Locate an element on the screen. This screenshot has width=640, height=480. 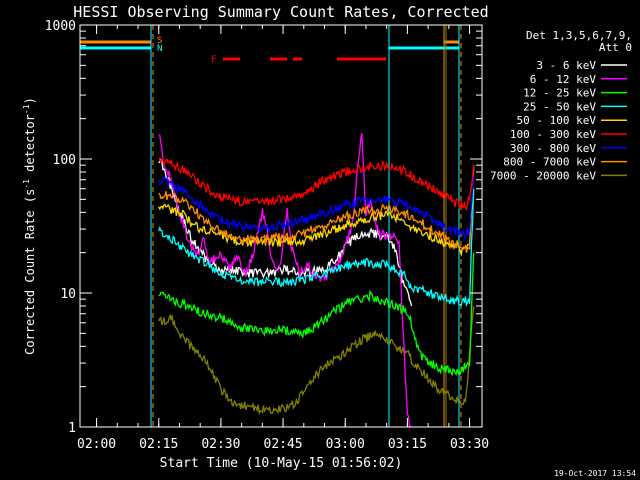
y-tick-label: 100 is located at coordinates (64, 160).